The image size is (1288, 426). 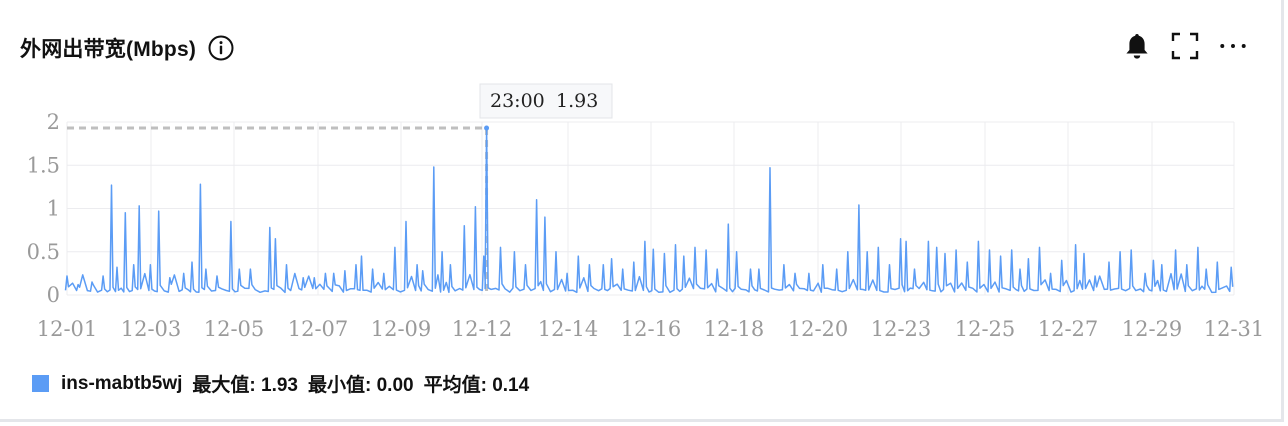 I want to click on info-icon, so click(x=221, y=48).